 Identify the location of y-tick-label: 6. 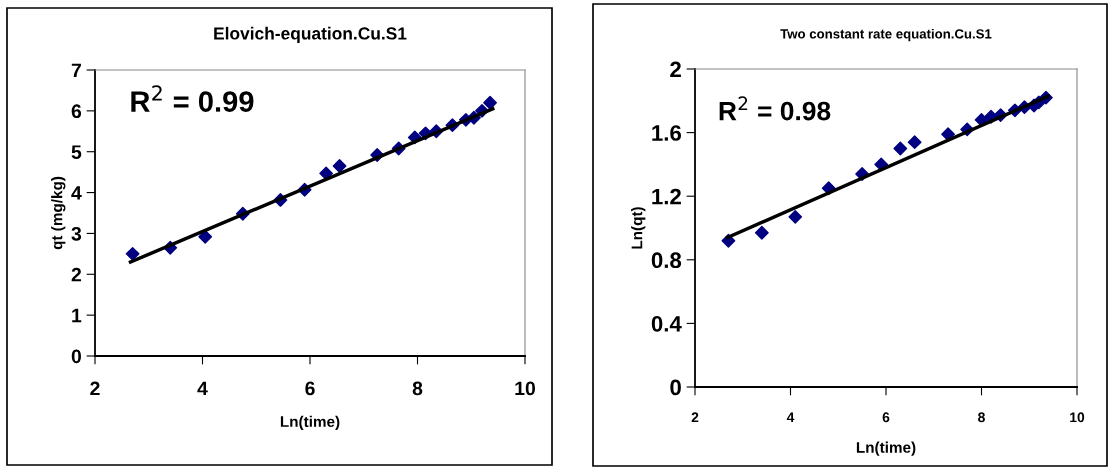
(76, 111).